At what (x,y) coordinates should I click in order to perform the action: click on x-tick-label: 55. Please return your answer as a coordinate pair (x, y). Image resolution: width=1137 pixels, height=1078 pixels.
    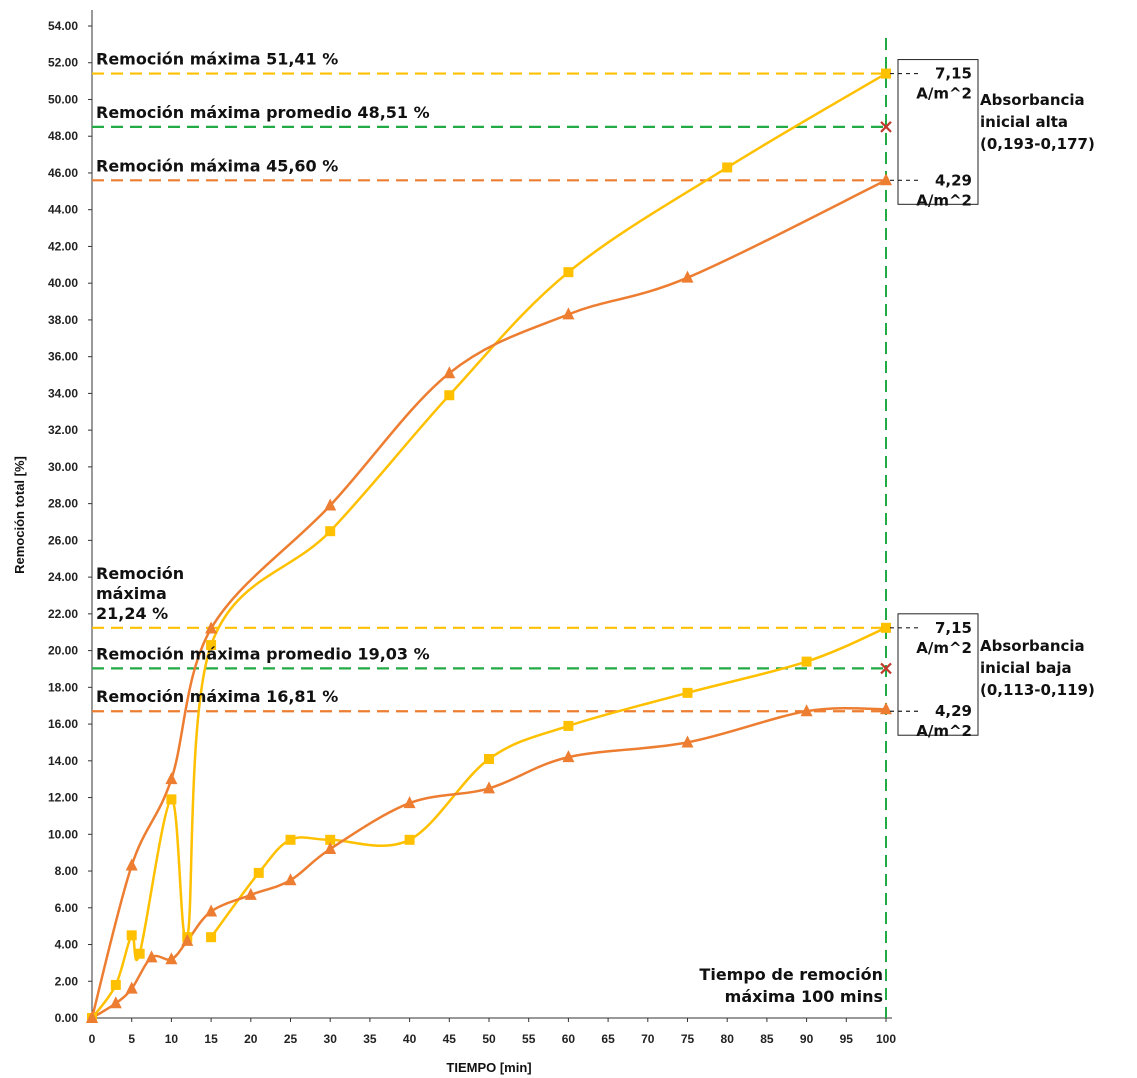
    Looking at the image, I should click on (529, 1039).